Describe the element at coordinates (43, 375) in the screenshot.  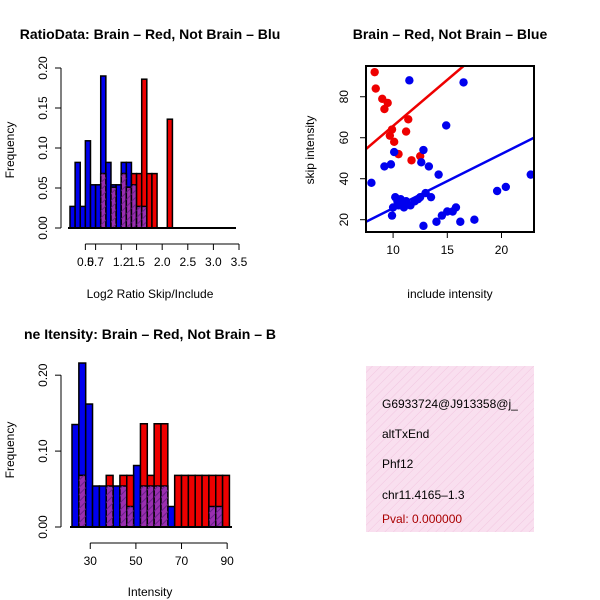
I see `intensity-y-tick-label-2: 0.20` at that location.